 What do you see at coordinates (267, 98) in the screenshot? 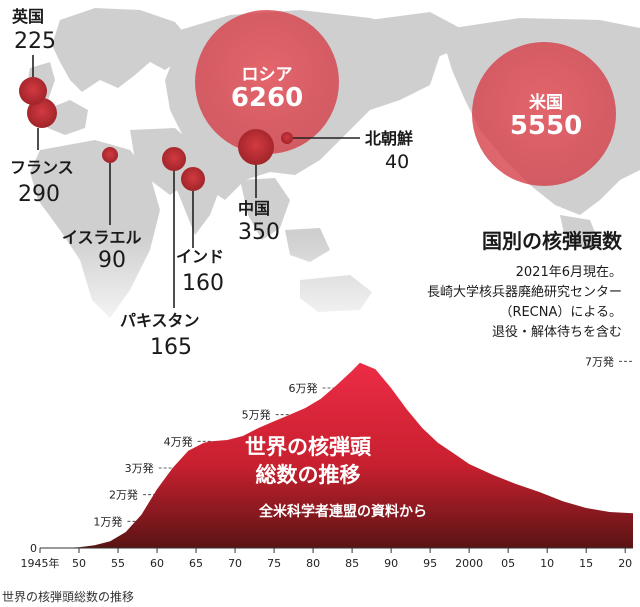
I see `label-russia-value: 6260` at bounding box center [267, 98].